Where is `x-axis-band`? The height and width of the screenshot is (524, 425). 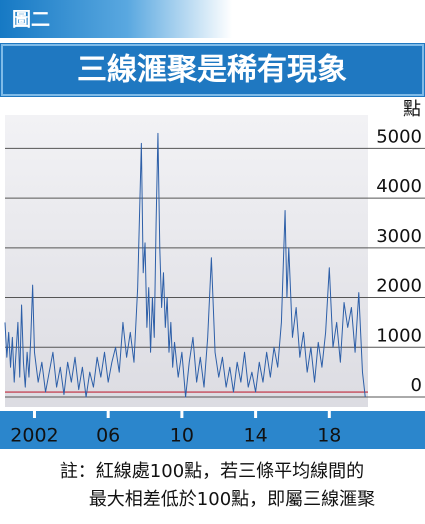
x-axis-band is located at coordinates (212, 430).